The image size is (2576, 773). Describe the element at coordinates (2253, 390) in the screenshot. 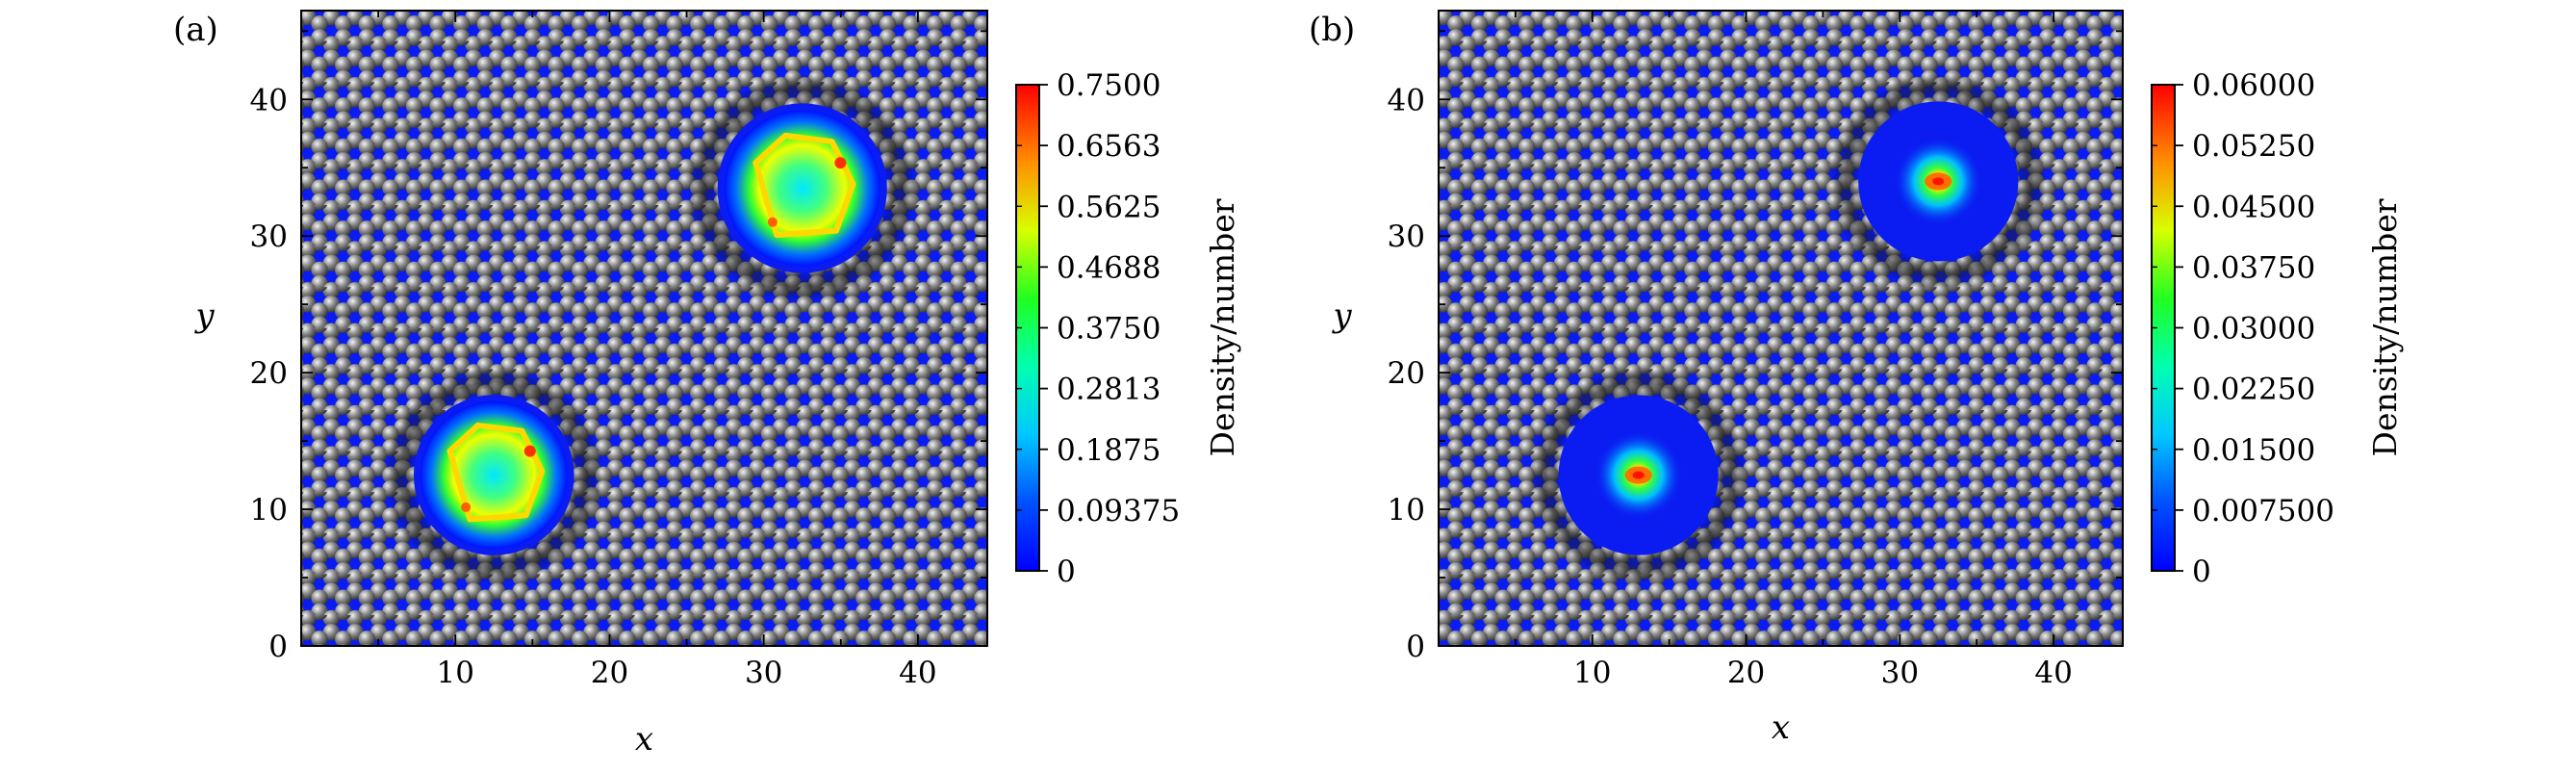

I see `colorbar-tick-label: 0.02250` at that location.